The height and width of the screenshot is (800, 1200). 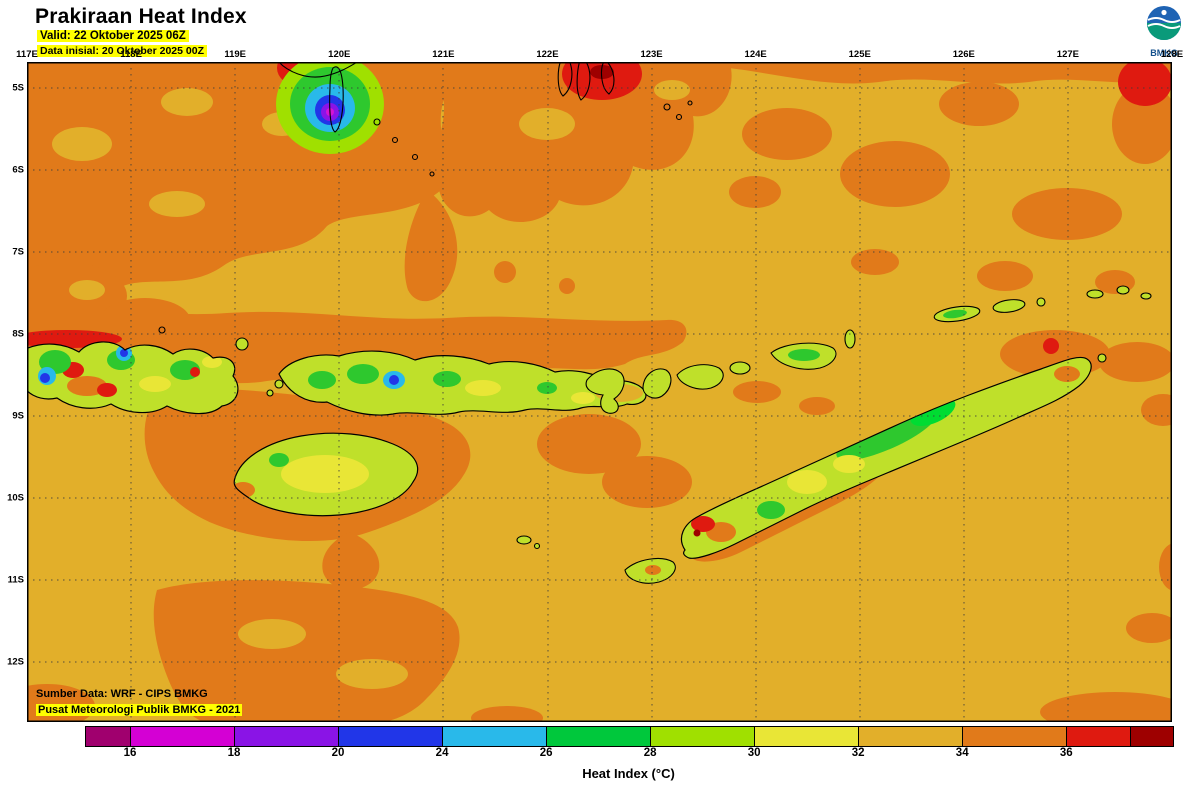 I want to click on colorbar-tick-32: 32, so click(x=858, y=753).